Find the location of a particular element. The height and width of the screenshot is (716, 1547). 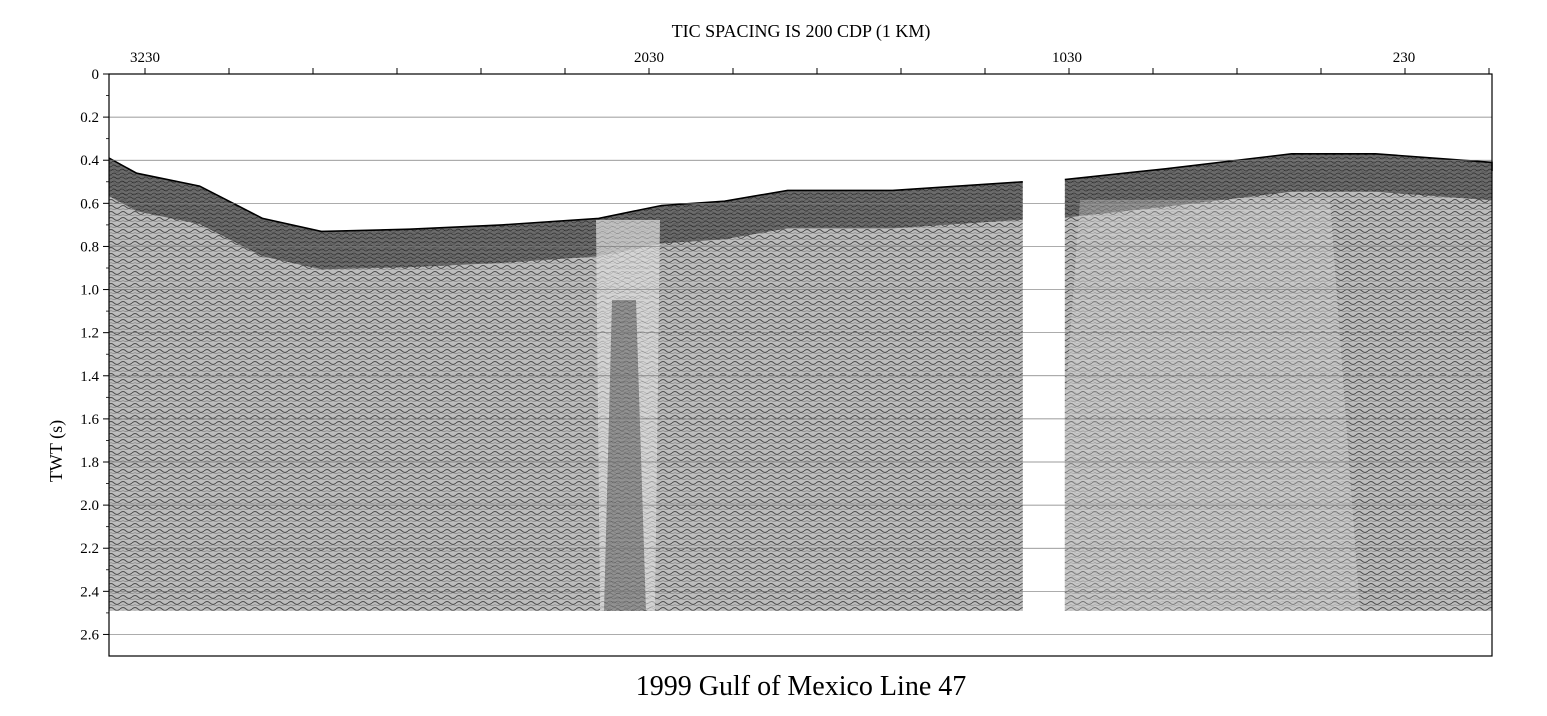

top-ticks is located at coordinates (817, 71).